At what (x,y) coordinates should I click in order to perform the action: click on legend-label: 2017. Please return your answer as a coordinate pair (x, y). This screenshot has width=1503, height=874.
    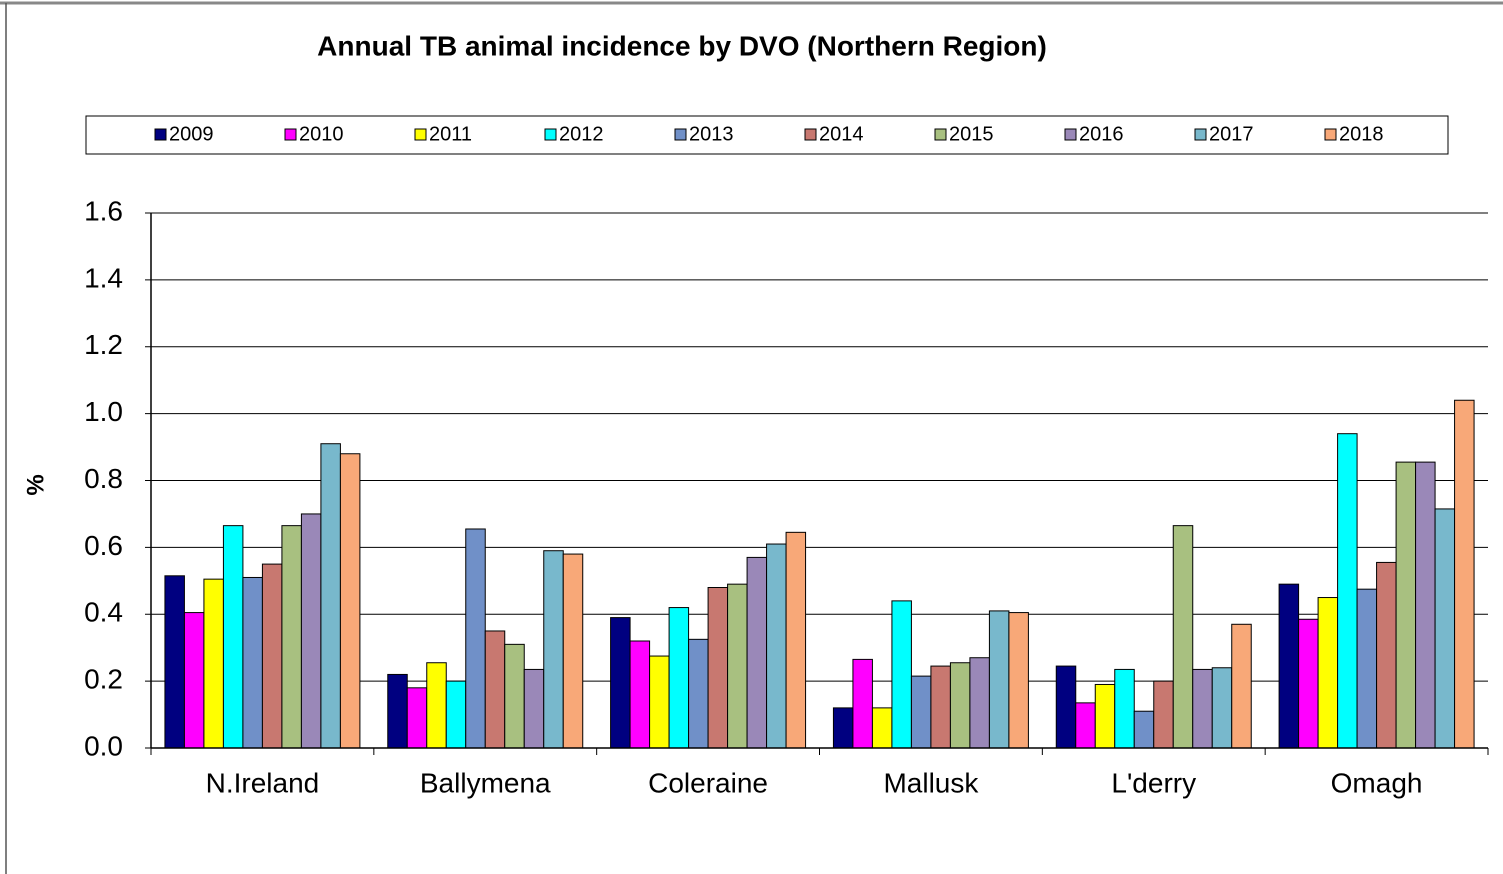
    Looking at the image, I should click on (1231, 134).